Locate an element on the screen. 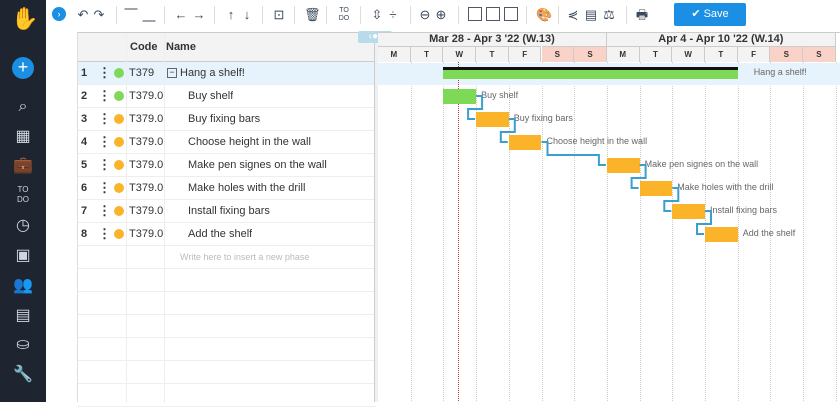 Image resolution: width=840 pixels, height=407 pixels. delete-icon: 🗑 is located at coordinates (312, 14).